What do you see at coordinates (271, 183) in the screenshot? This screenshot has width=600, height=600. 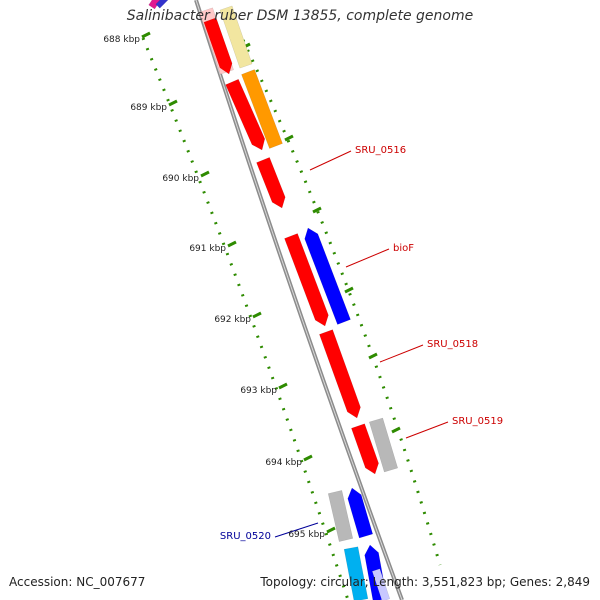 I see `gene-red-sru0516` at bounding box center [271, 183].